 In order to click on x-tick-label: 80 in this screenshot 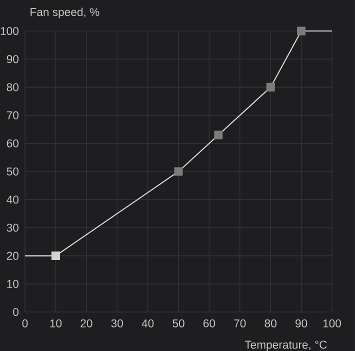, I will do `click(270, 323)`.